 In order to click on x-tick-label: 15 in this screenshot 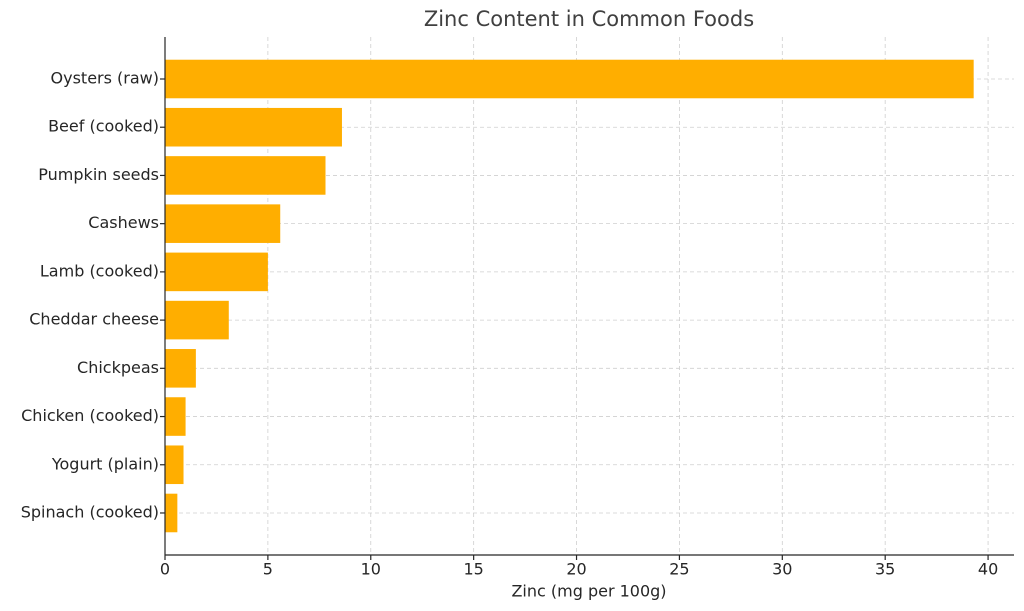, I will do `click(473, 569)`.